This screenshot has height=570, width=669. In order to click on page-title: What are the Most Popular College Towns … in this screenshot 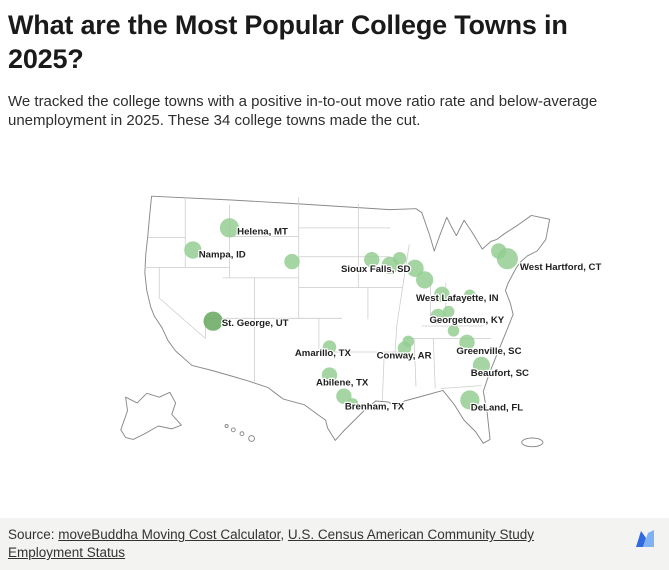, I will do `click(288, 42)`.